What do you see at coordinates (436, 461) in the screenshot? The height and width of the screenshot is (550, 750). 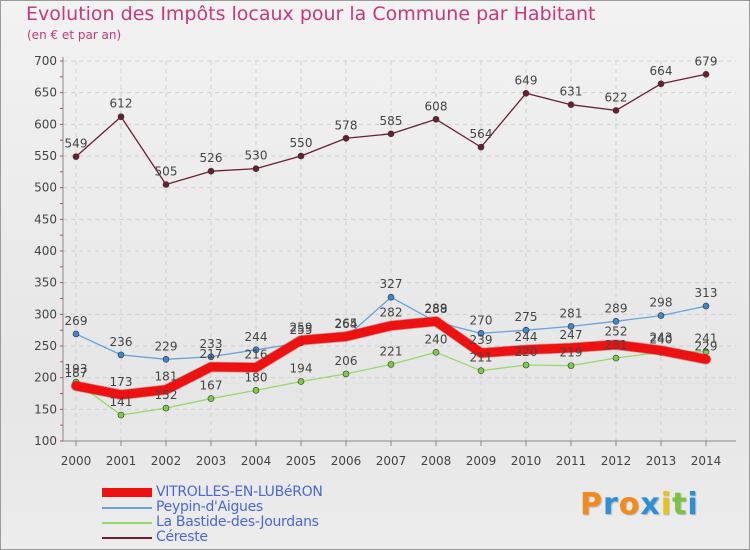 I see `x-tick-label: 2008` at bounding box center [436, 461].